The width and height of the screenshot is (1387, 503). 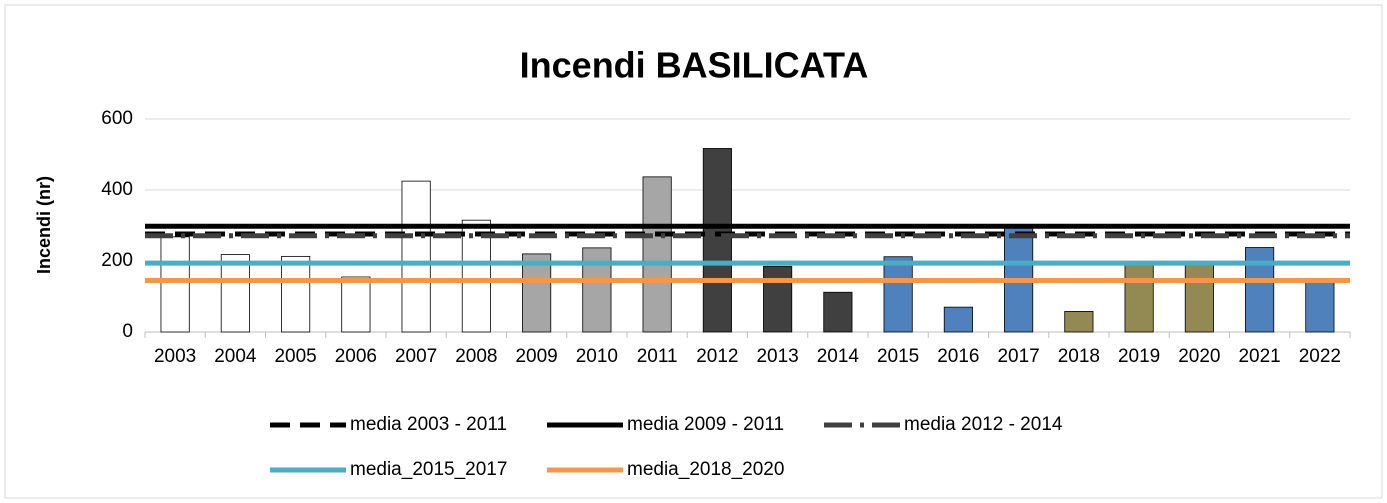 I want to click on x-tick-label: 2007, so click(x=416, y=356).